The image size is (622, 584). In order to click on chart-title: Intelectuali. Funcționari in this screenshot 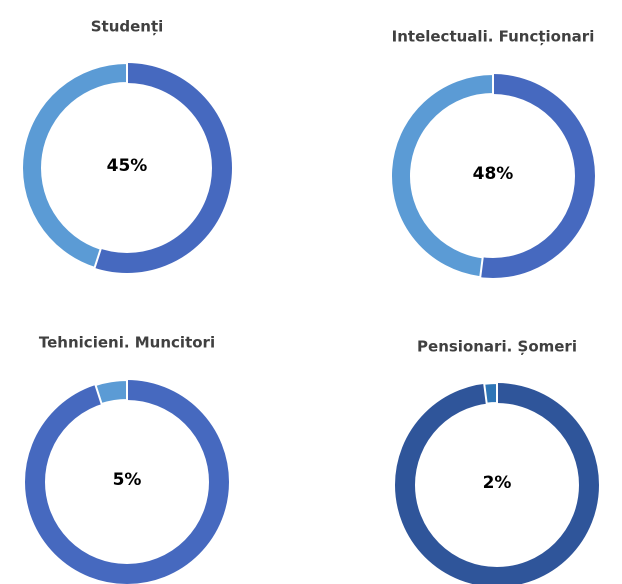, I will do `click(493, 37)`.